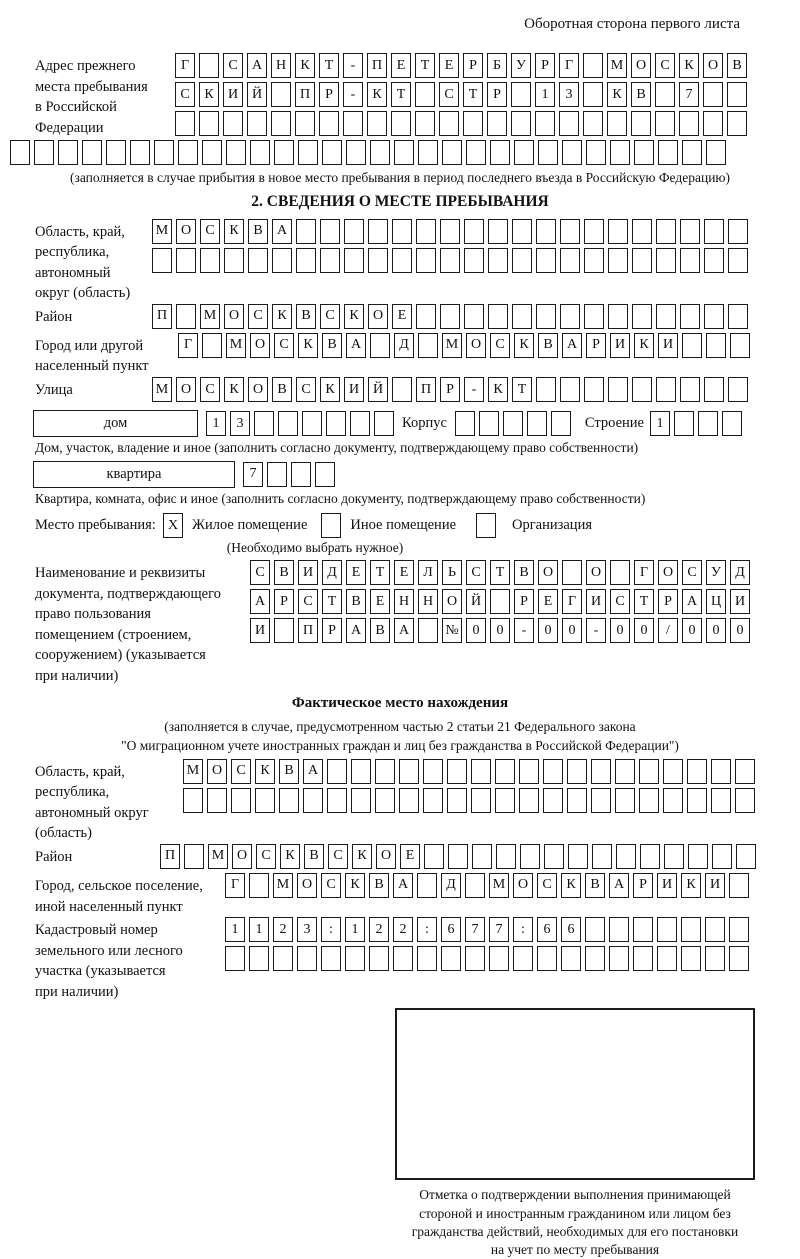 The width and height of the screenshot is (800, 1259). What do you see at coordinates (473, 65) in the screenshot?
I see `char-box: Р` at bounding box center [473, 65].